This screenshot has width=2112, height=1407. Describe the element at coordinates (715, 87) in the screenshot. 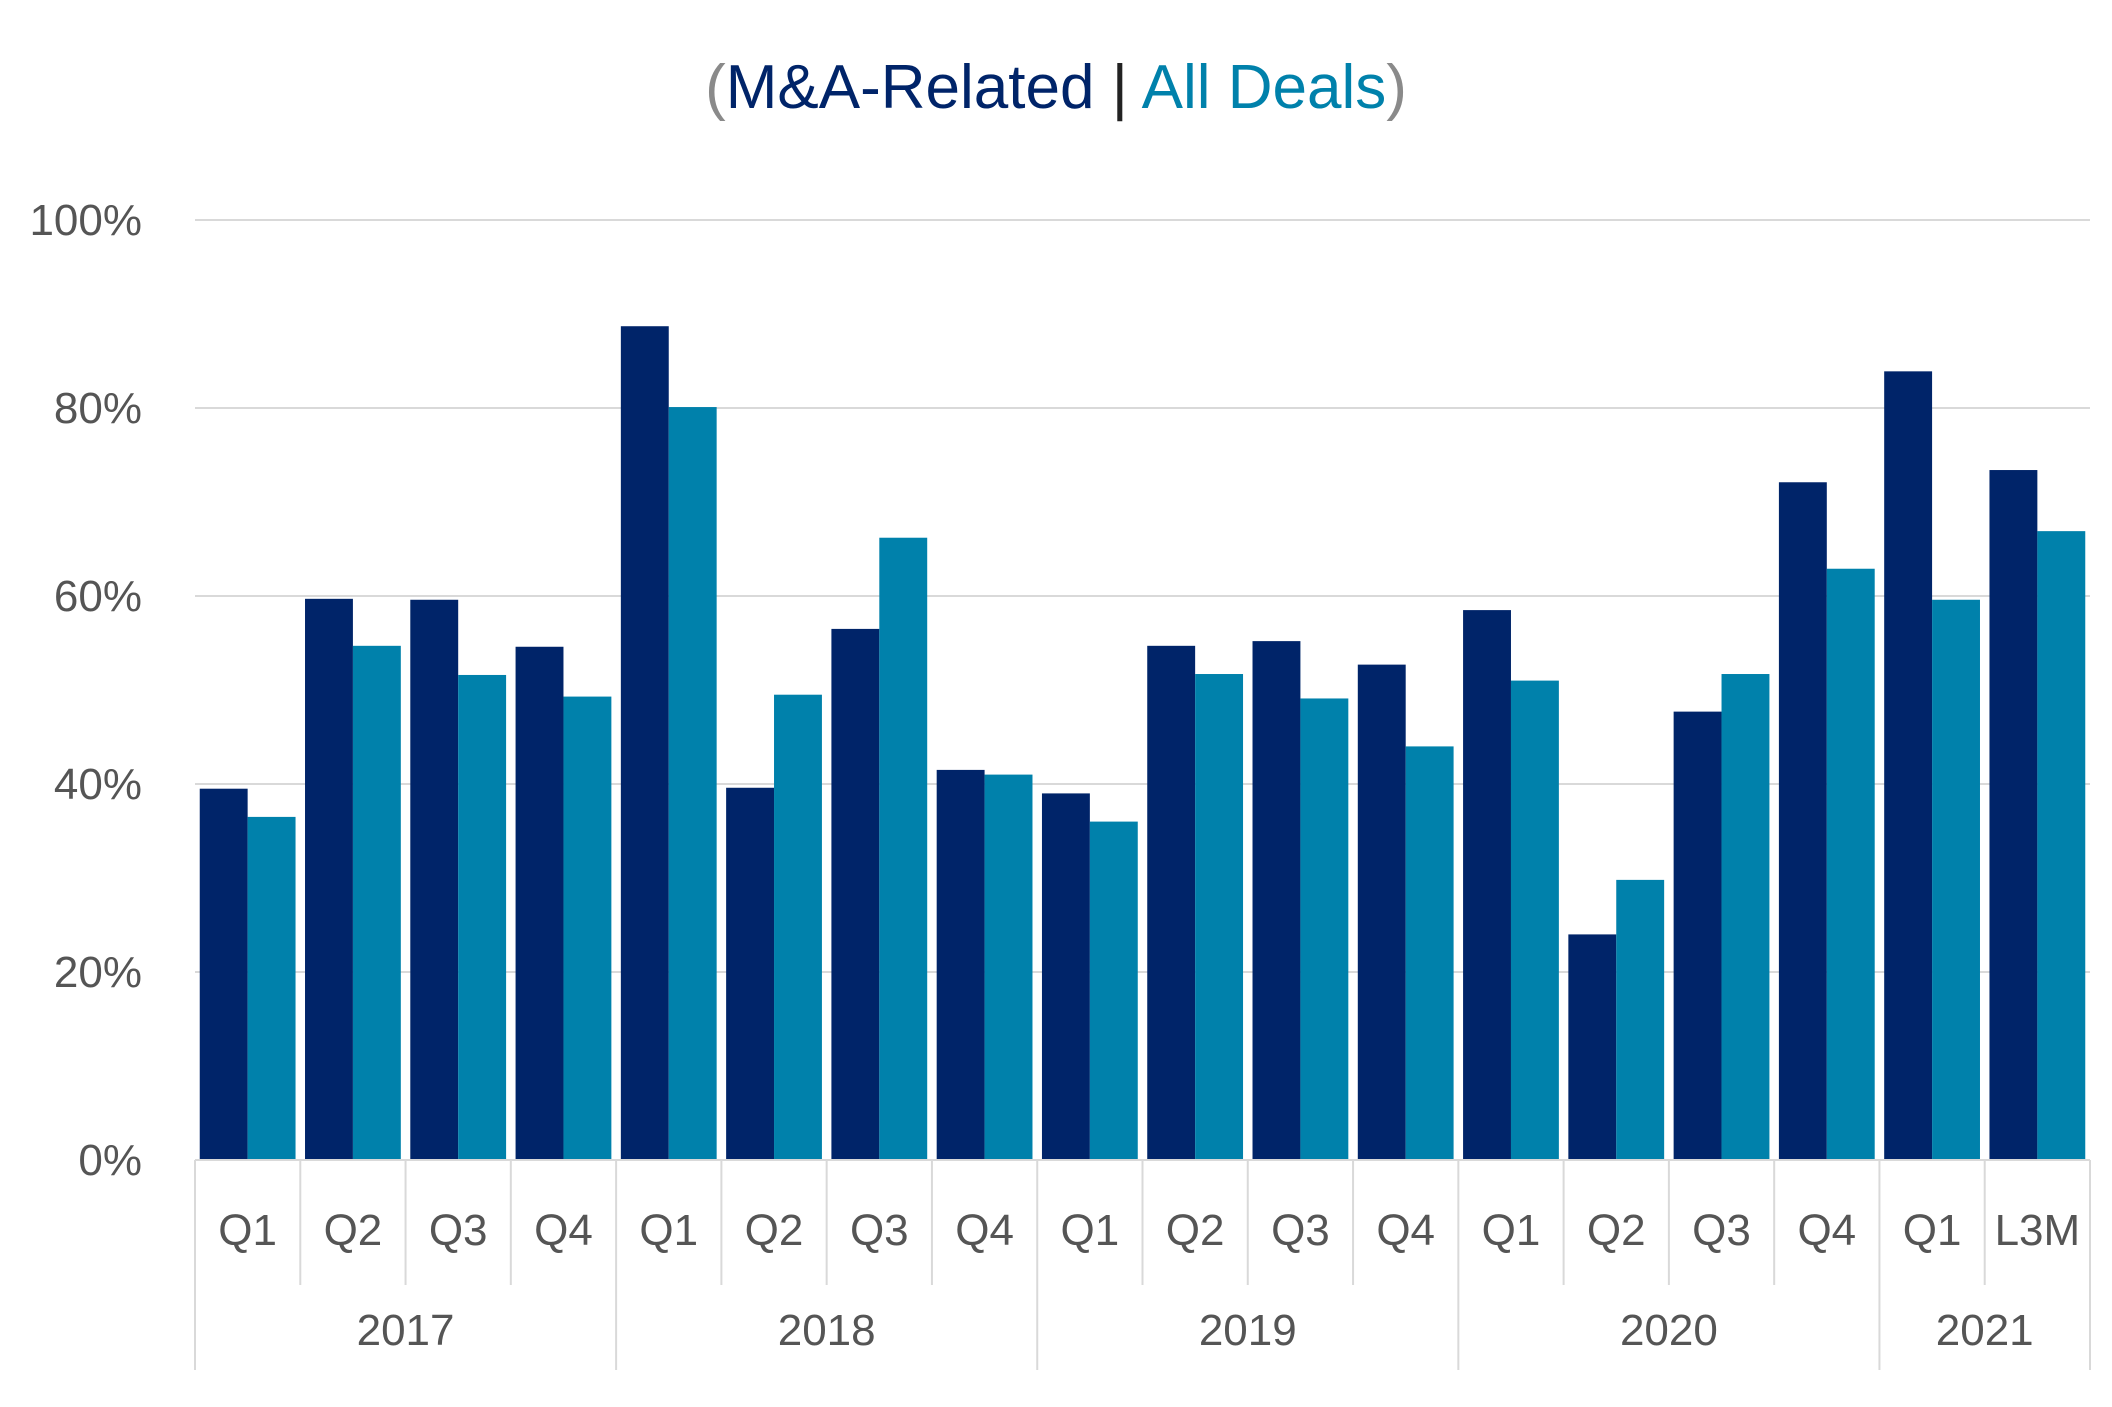

I see `title-paren-open: (` at that location.